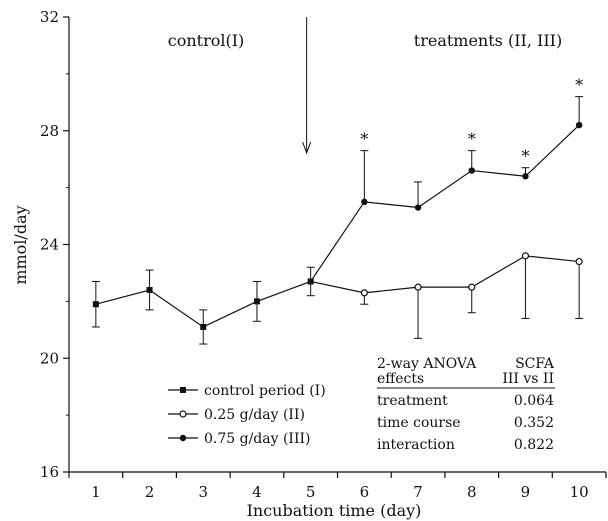  I want to click on table-row-value: 0.064, so click(534, 401).